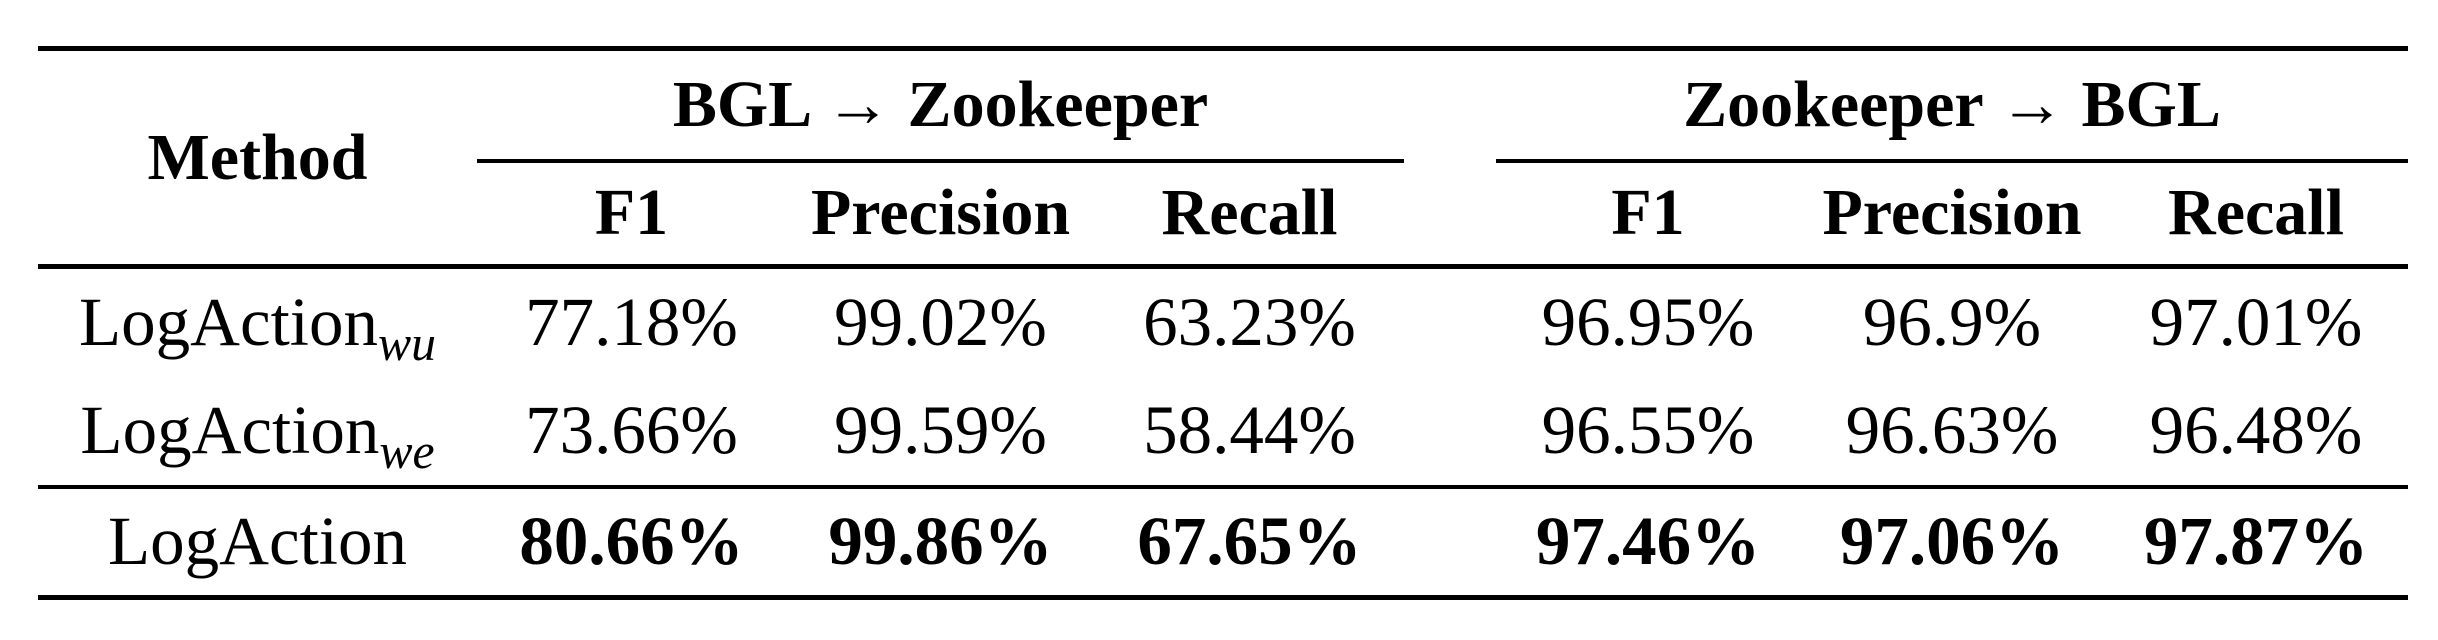 Image resolution: width=2438 pixels, height=640 pixels. What do you see at coordinates (631, 430) in the screenshot?
I see `cell-bgl-zk-f1: 73.66%` at bounding box center [631, 430].